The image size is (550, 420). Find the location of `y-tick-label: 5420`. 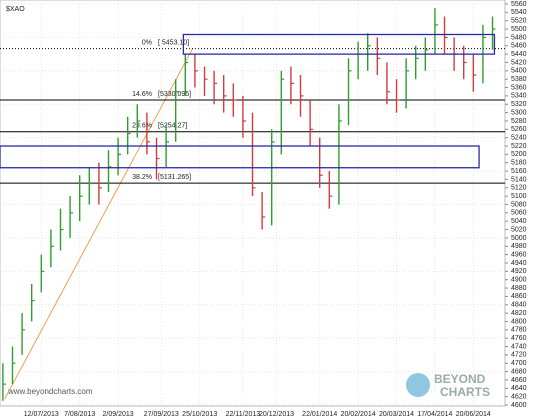

y-tick-label: 5420 is located at coordinates (519, 62).